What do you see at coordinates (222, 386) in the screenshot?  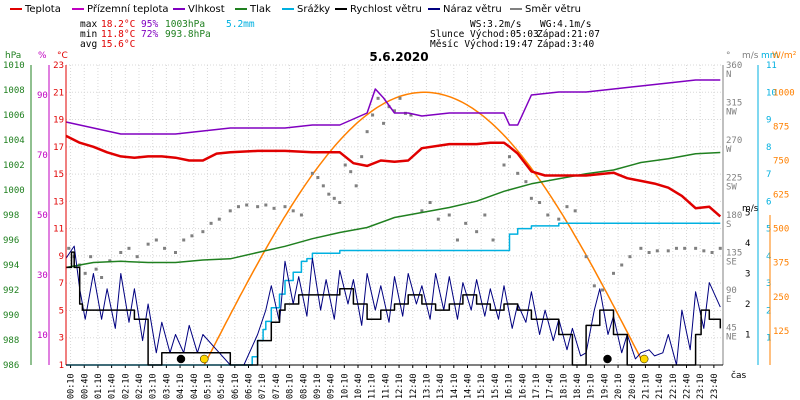 I see `x-tick-label: 05:40` at bounding box center [222, 386].